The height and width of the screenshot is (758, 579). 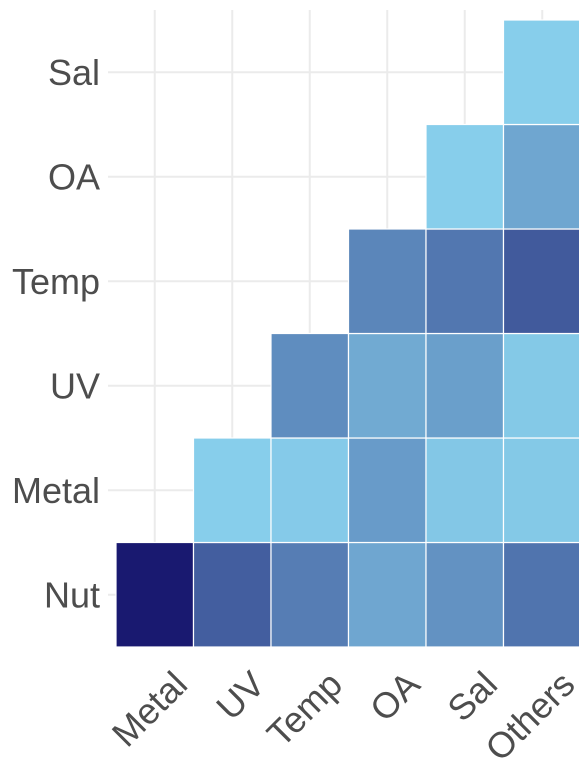 What do you see at coordinates (540, 385) in the screenshot?
I see `heatmap-cell-others-uv` at bounding box center [540, 385].